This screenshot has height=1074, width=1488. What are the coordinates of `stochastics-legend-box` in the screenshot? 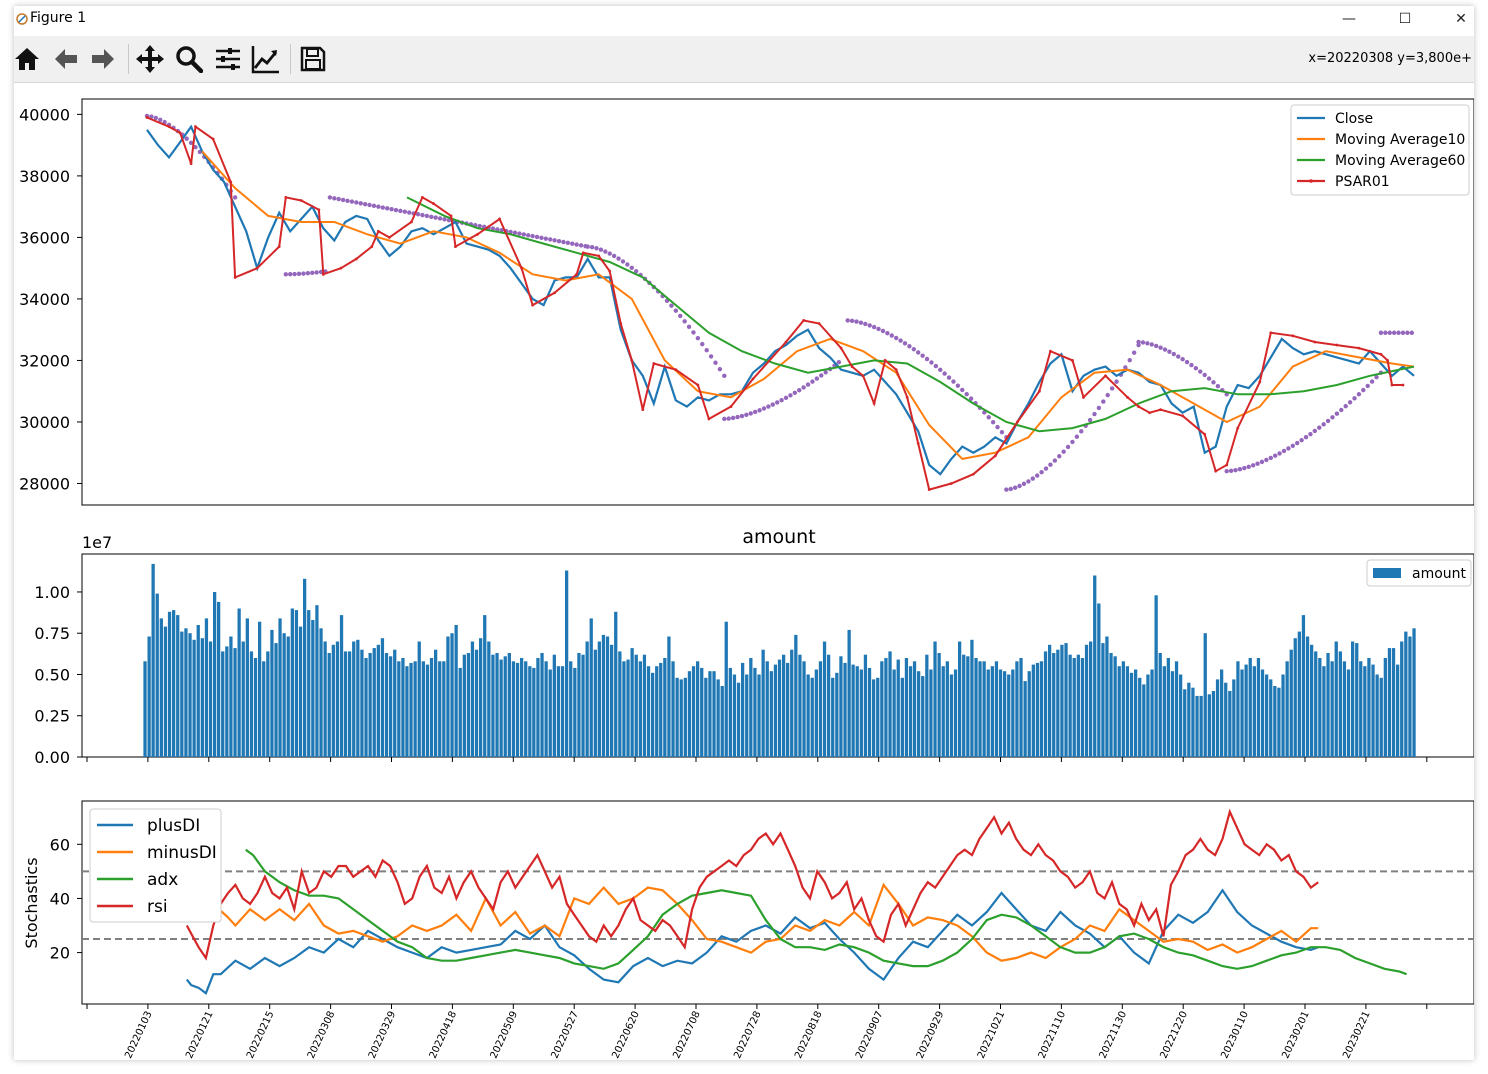 It's located at (155, 865).